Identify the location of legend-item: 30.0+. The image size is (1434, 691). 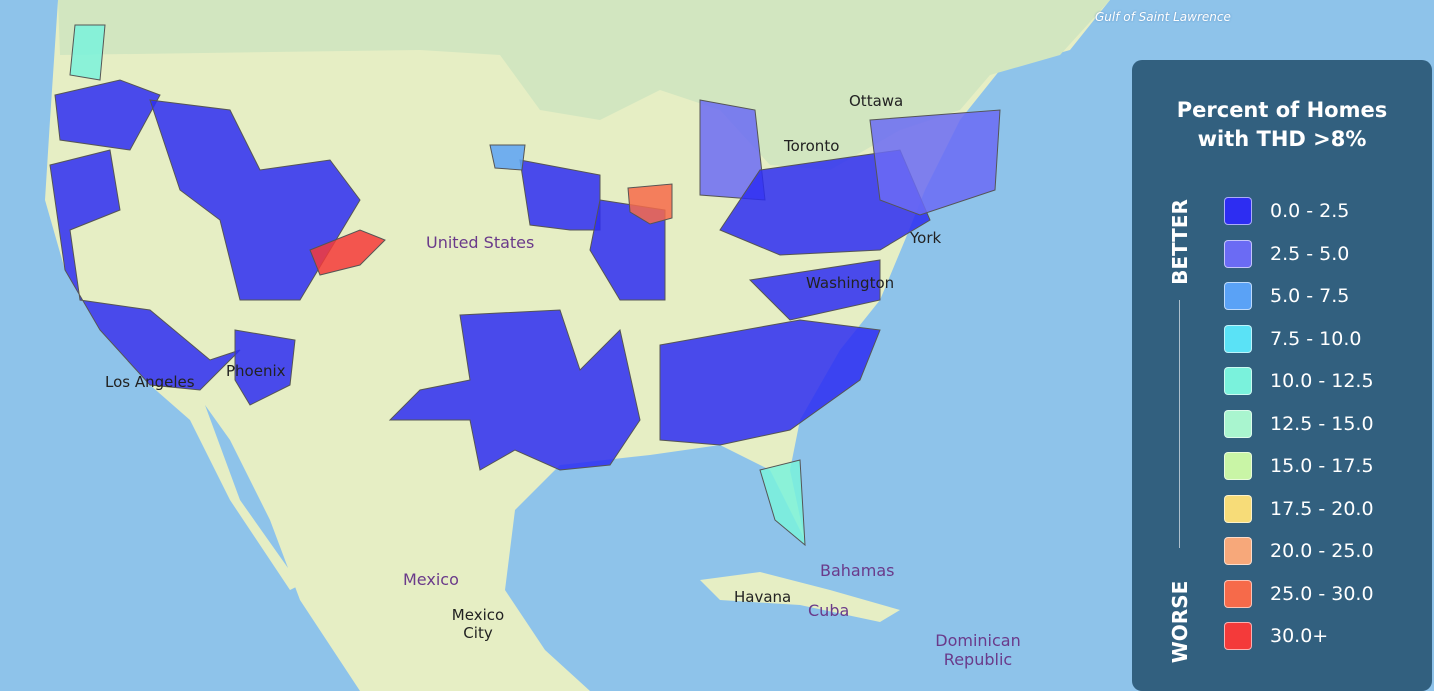
(1276, 636).